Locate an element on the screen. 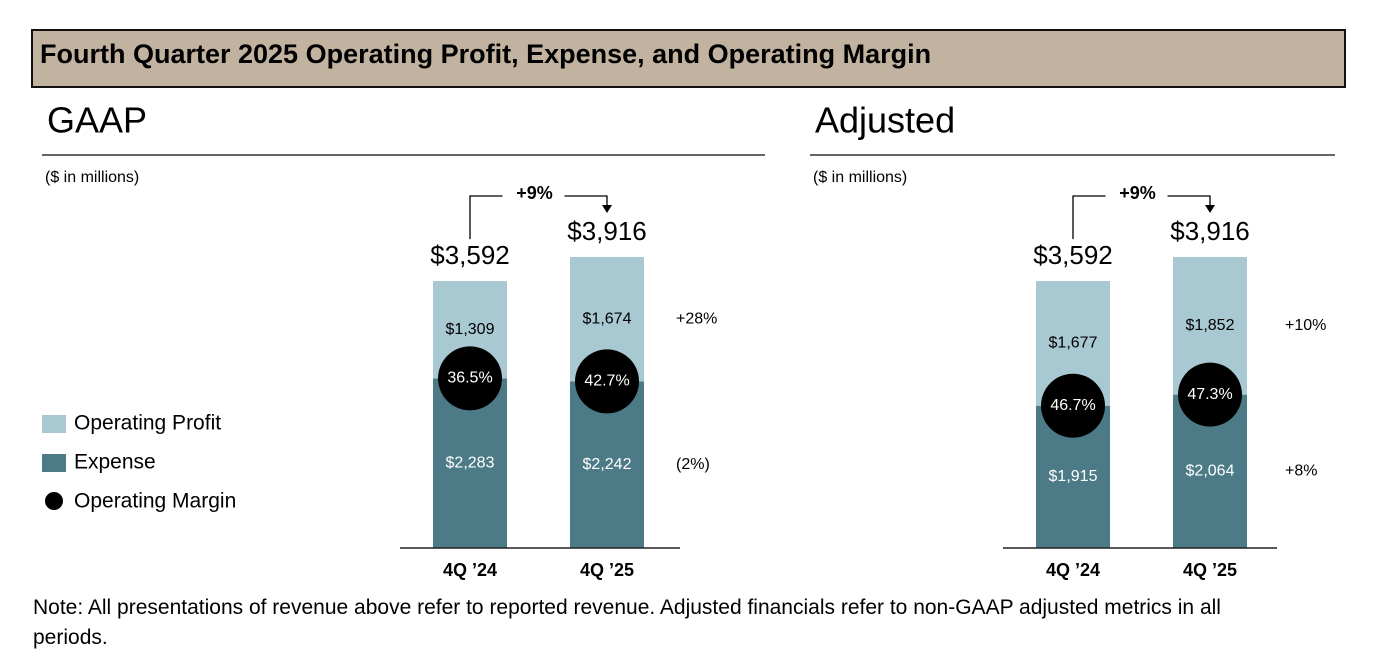 This screenshot has width=1375, height=661. change-label: +28% is located at coordinates (696, 318).